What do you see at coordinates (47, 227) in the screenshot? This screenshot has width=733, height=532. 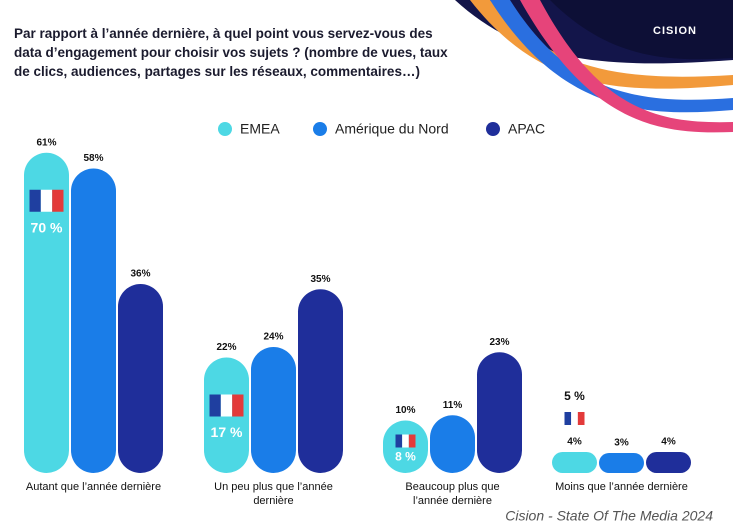 I see `france-label: 70 %` at bounding box center [47, 227].